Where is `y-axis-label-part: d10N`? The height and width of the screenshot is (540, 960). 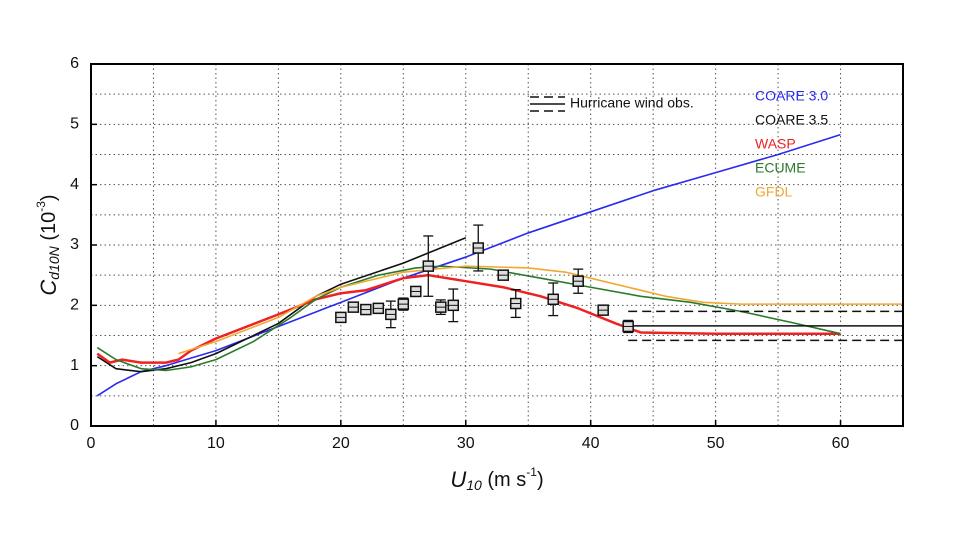 y-axis-label-part: d10N is located at coordinates (54, 262).